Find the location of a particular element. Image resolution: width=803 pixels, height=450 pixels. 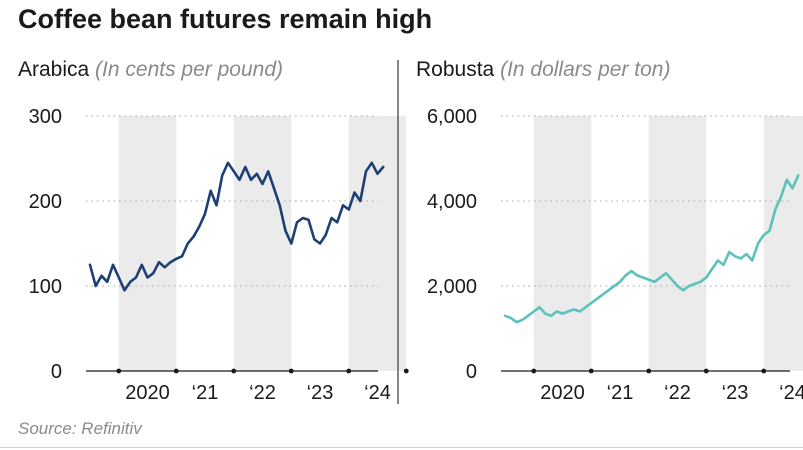

robusta-x-tick-label: ‘22 is located at coordinates (677, 393).